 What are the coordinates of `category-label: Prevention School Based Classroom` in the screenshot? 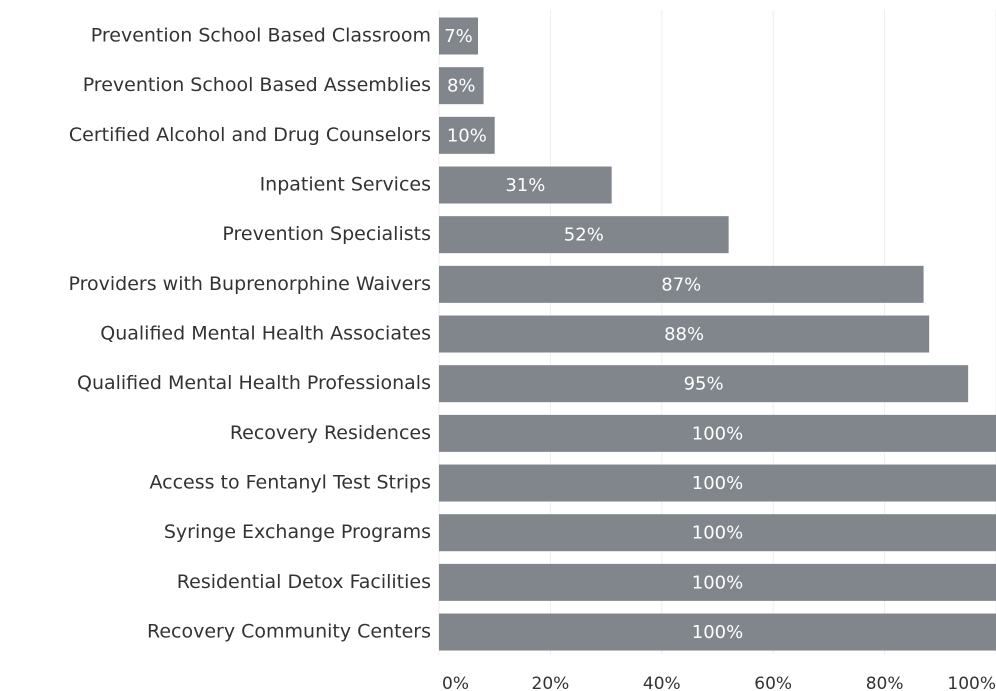 It's located at (261, 36).